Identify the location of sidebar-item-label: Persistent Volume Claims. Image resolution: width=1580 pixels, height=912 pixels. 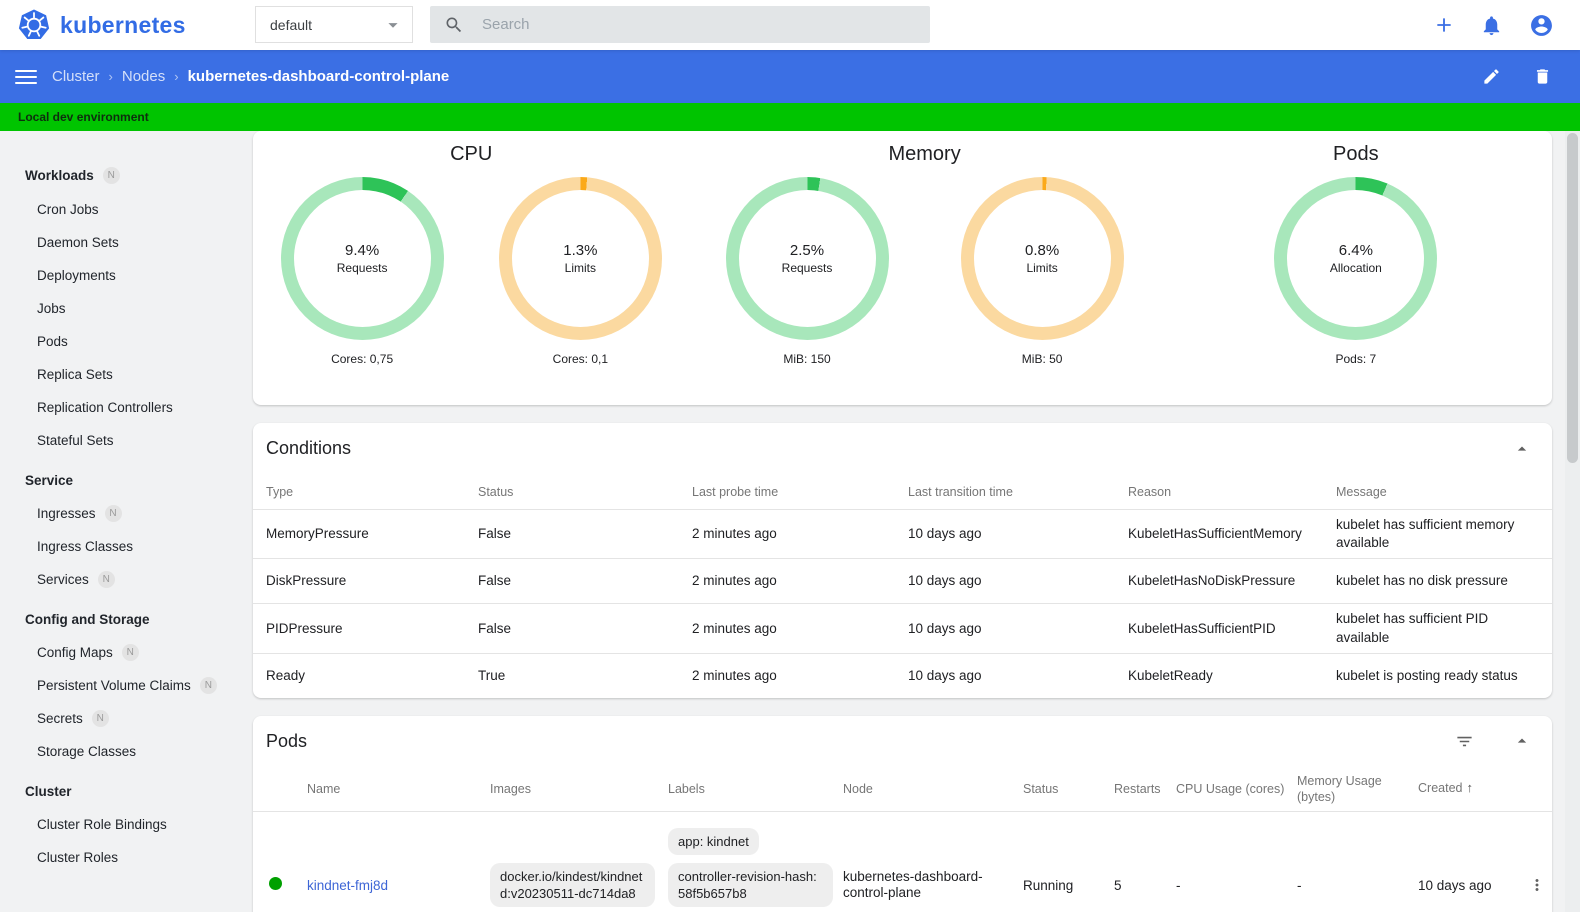
(114, 685).